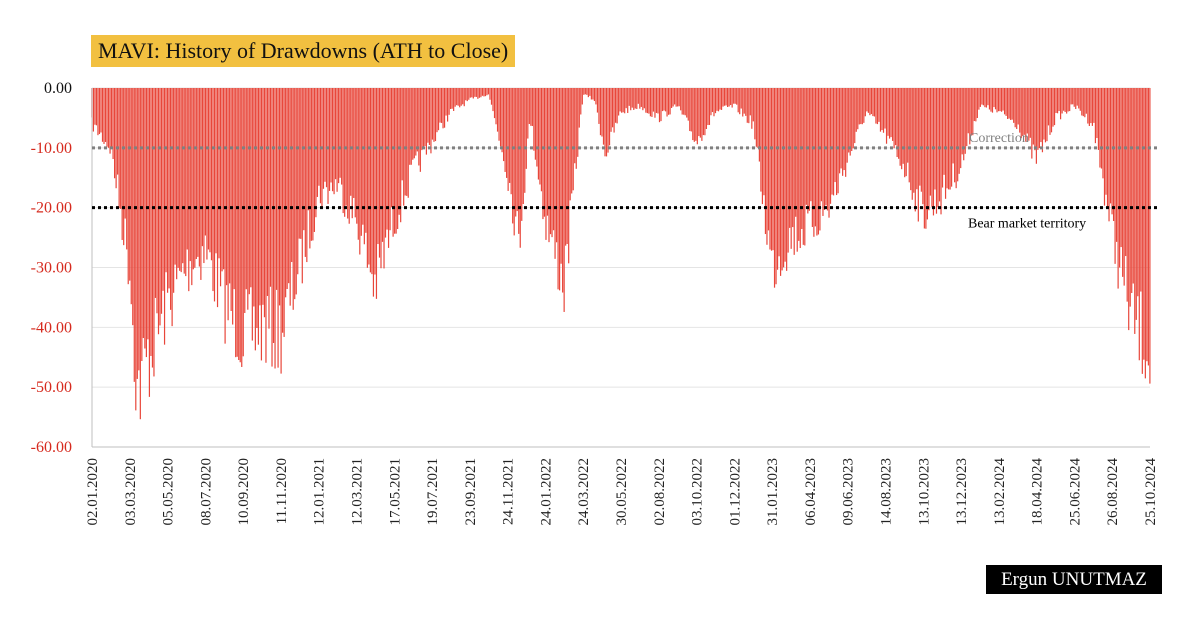 The image size is (1200, 622). What do you see at coordinates (51, 327) in the screenshot?
I see `y-tick-label: -40.00` at bounding box center [51, 327].